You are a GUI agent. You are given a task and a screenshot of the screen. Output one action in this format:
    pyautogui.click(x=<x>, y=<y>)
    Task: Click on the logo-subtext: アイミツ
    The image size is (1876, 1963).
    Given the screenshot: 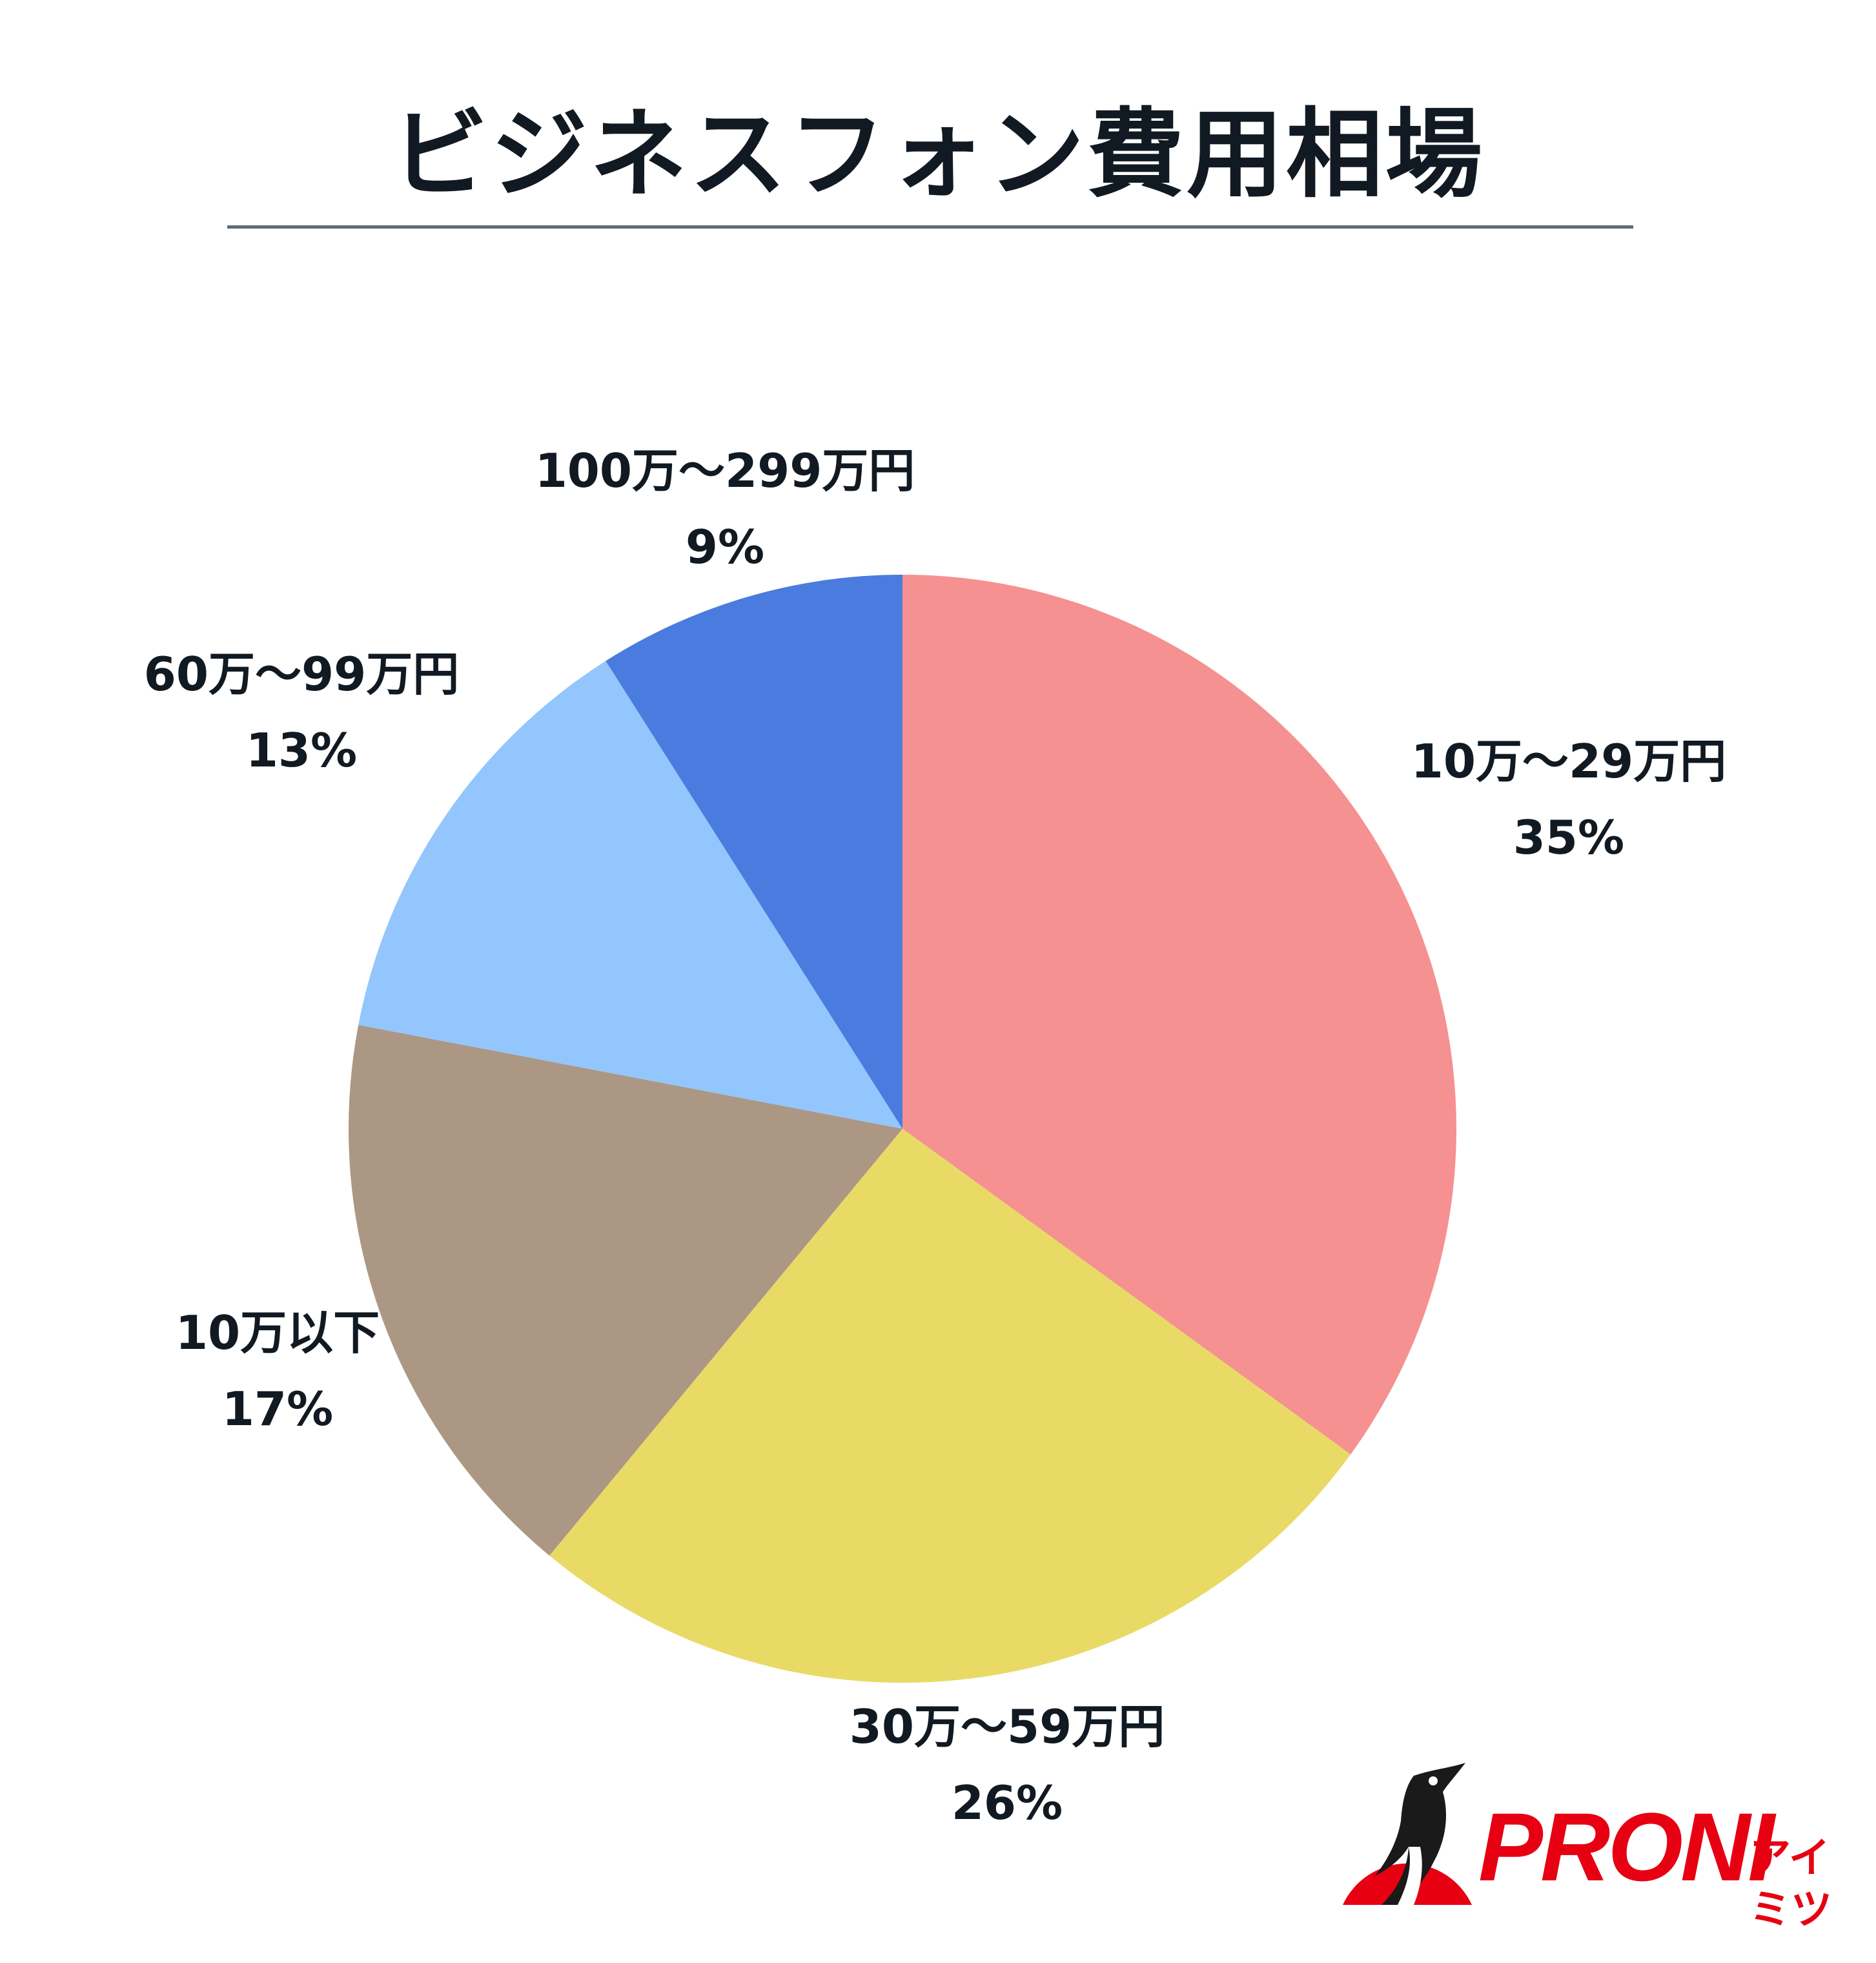 What is the action you would take?
    pyautogui.click(x=1790, y=1884)
    